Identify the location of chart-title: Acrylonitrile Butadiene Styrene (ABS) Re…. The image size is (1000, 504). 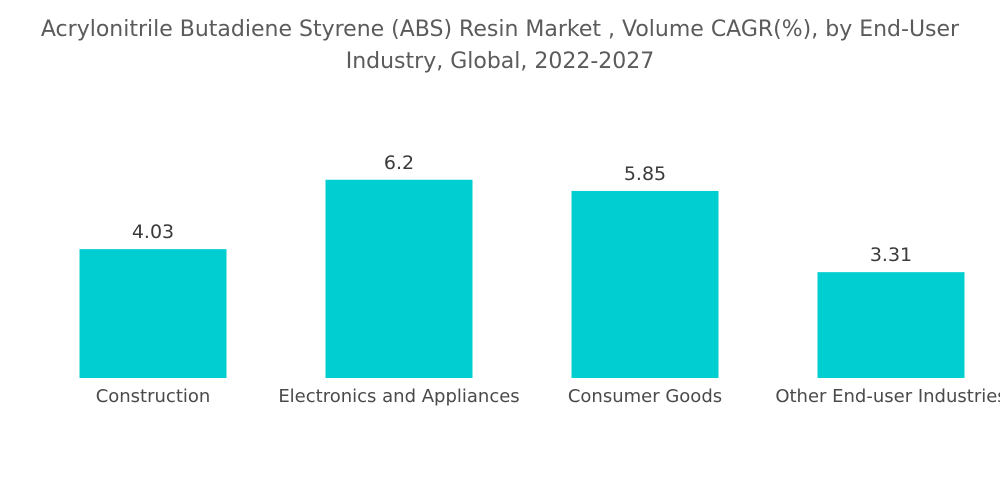
(500, 45).